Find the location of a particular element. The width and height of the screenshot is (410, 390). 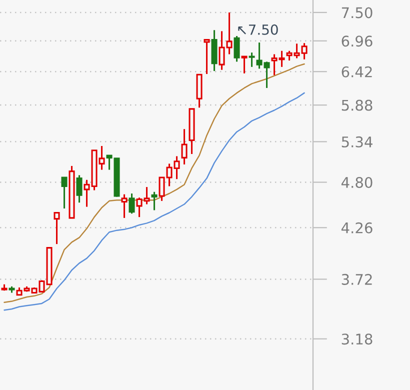

y-tick-label: 7.50 is located at coordinates (357, 12).